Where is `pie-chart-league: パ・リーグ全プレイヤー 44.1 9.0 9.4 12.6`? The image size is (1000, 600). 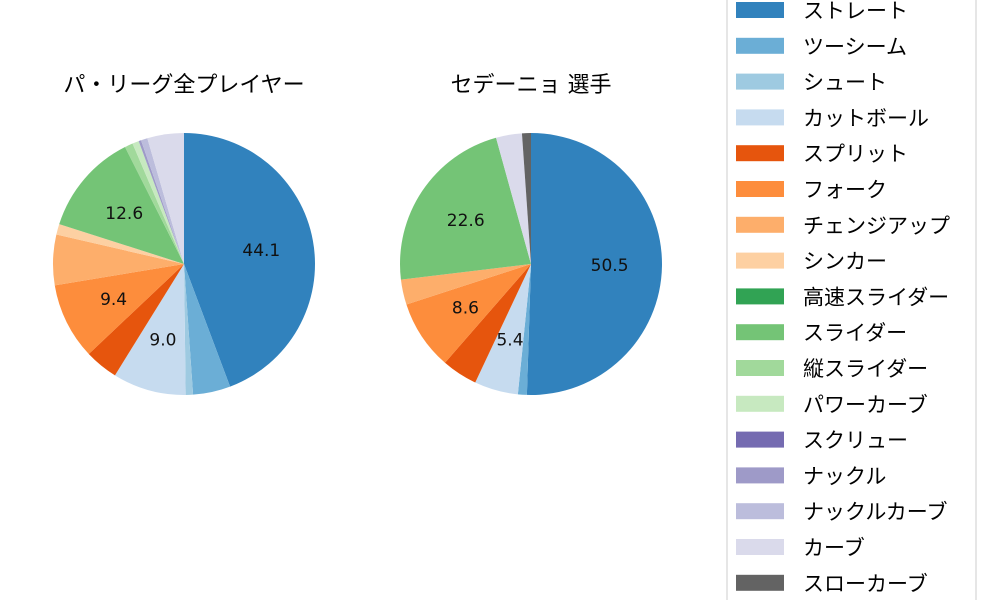
pie-chart-league: パ・リーグ全プレイヤー 44.1 9.0 9.4 12.6 is located at coordinates (183, 234).